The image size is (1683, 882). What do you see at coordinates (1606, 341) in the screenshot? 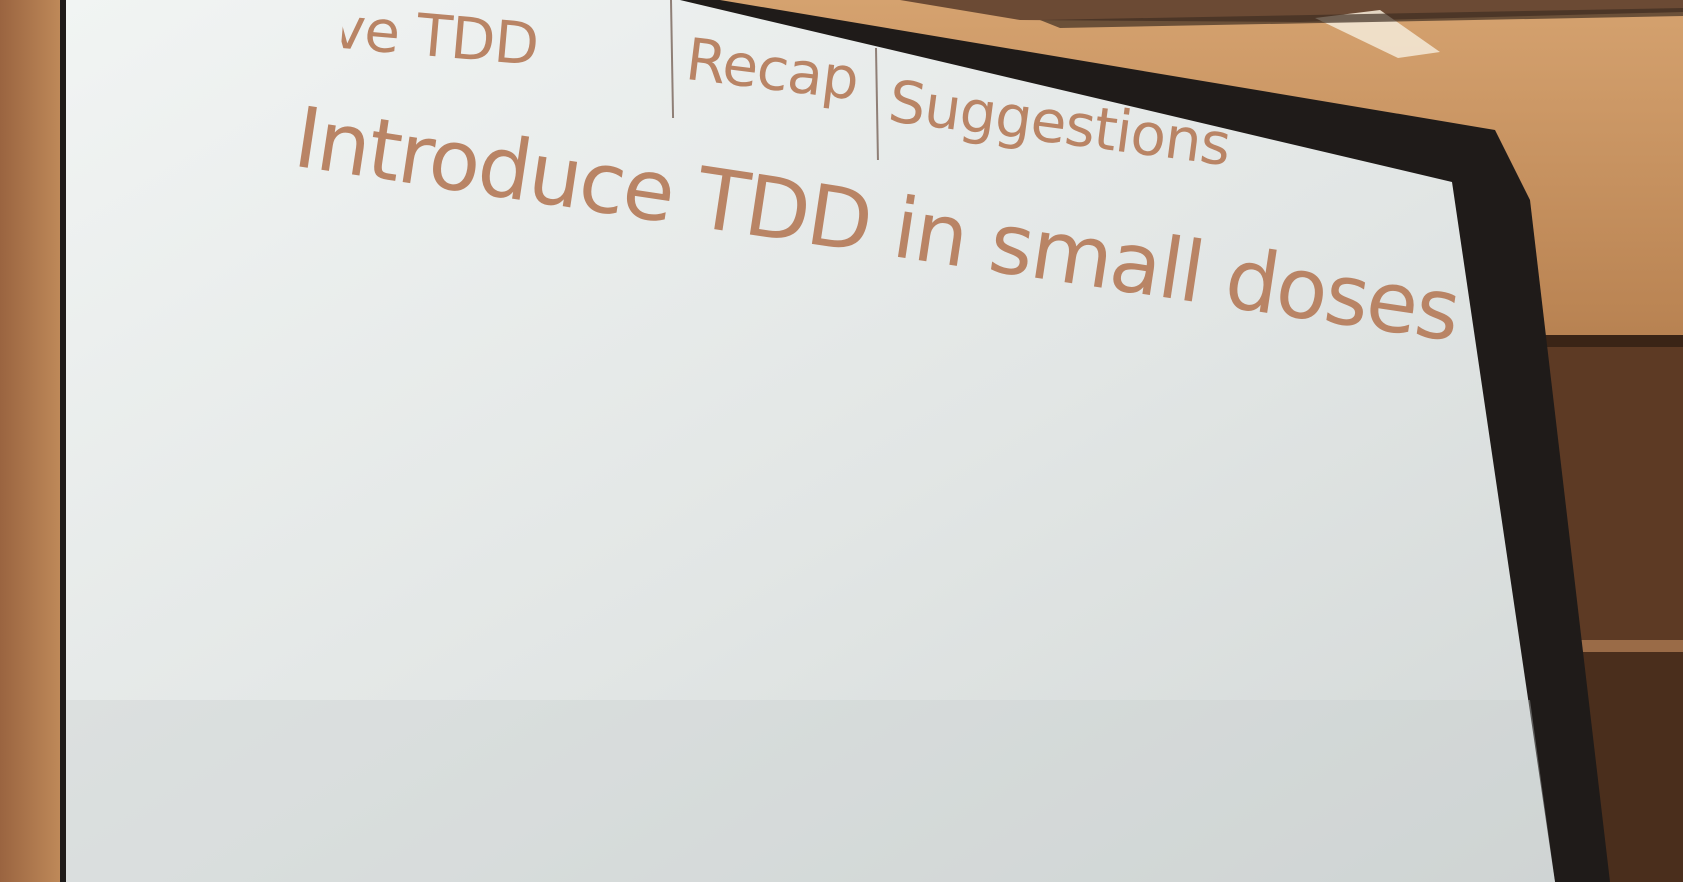
I see `wall-panel-trim` at bounding box center [1606, 341].